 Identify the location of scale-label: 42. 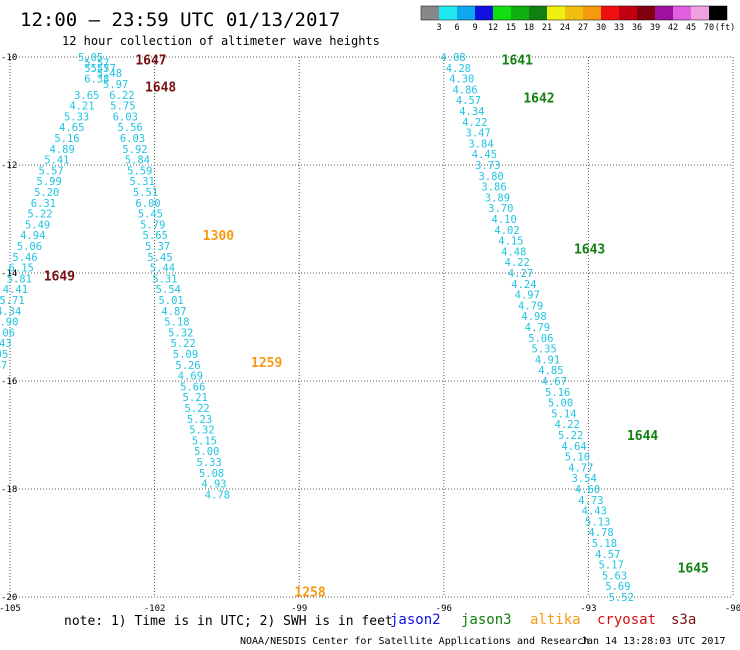
(673, 28).